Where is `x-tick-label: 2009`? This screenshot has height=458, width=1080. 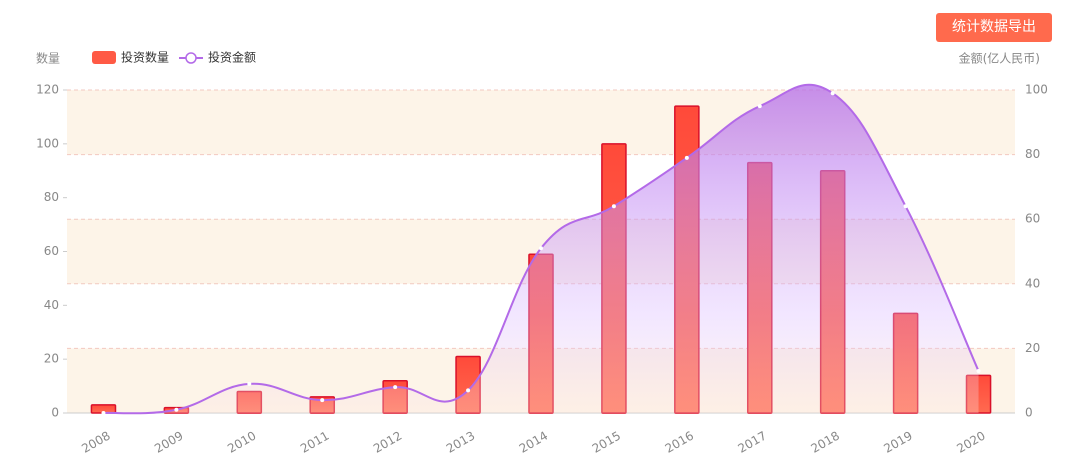
x-tick-label: 2009 is located at coordinates (168, 441).